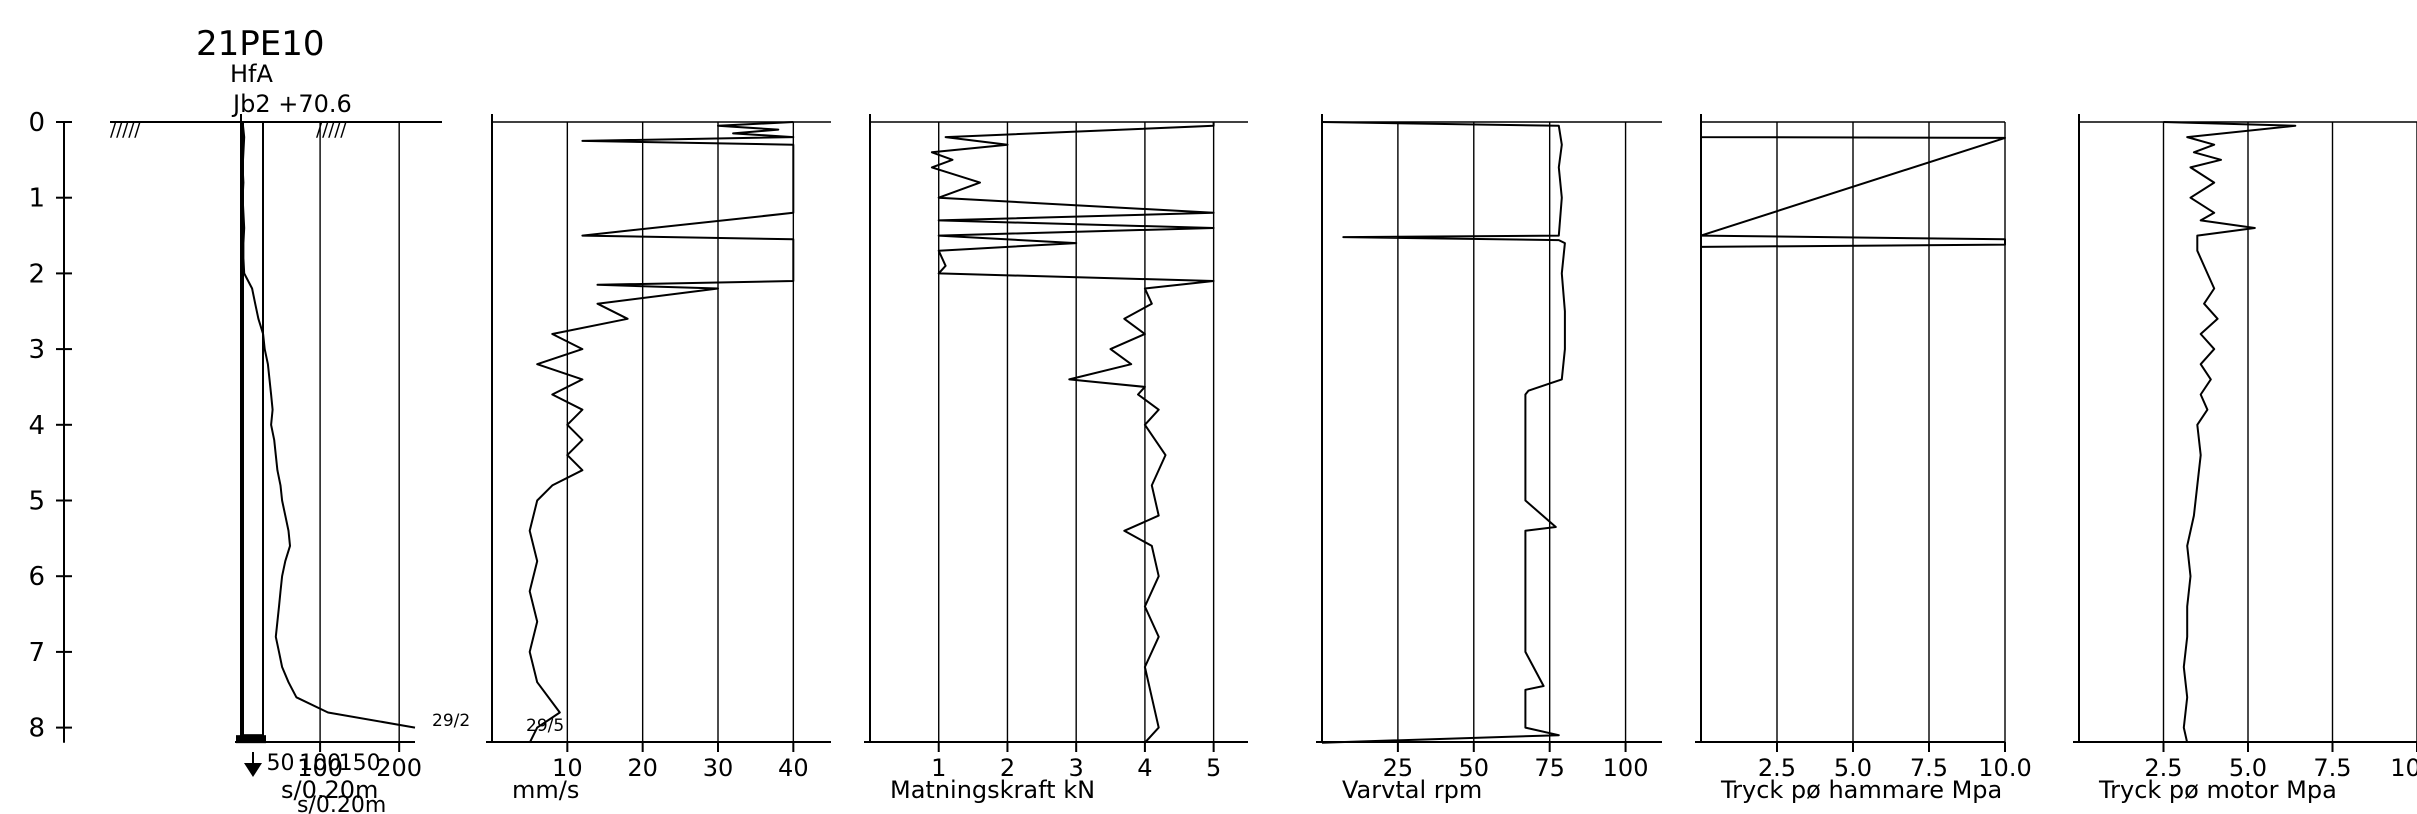 The width and height of the screenshot is (2417, 814). I want to click on x-tick-label: 1, so click(938, 768).